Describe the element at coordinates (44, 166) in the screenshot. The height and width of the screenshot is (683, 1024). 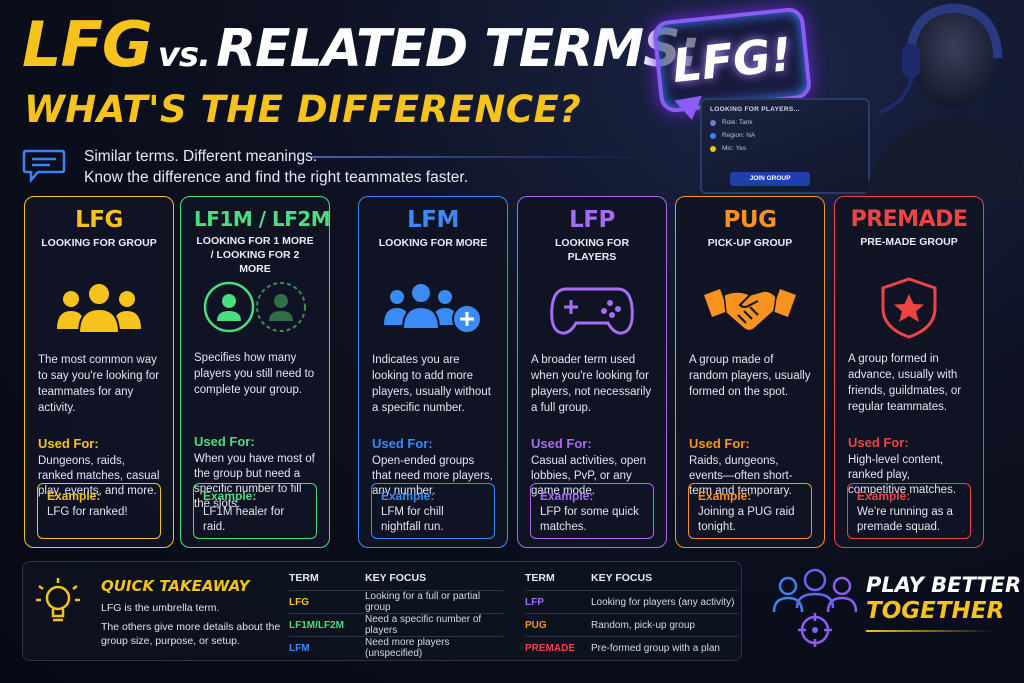
I see `chat-bubble-icon` at that location.